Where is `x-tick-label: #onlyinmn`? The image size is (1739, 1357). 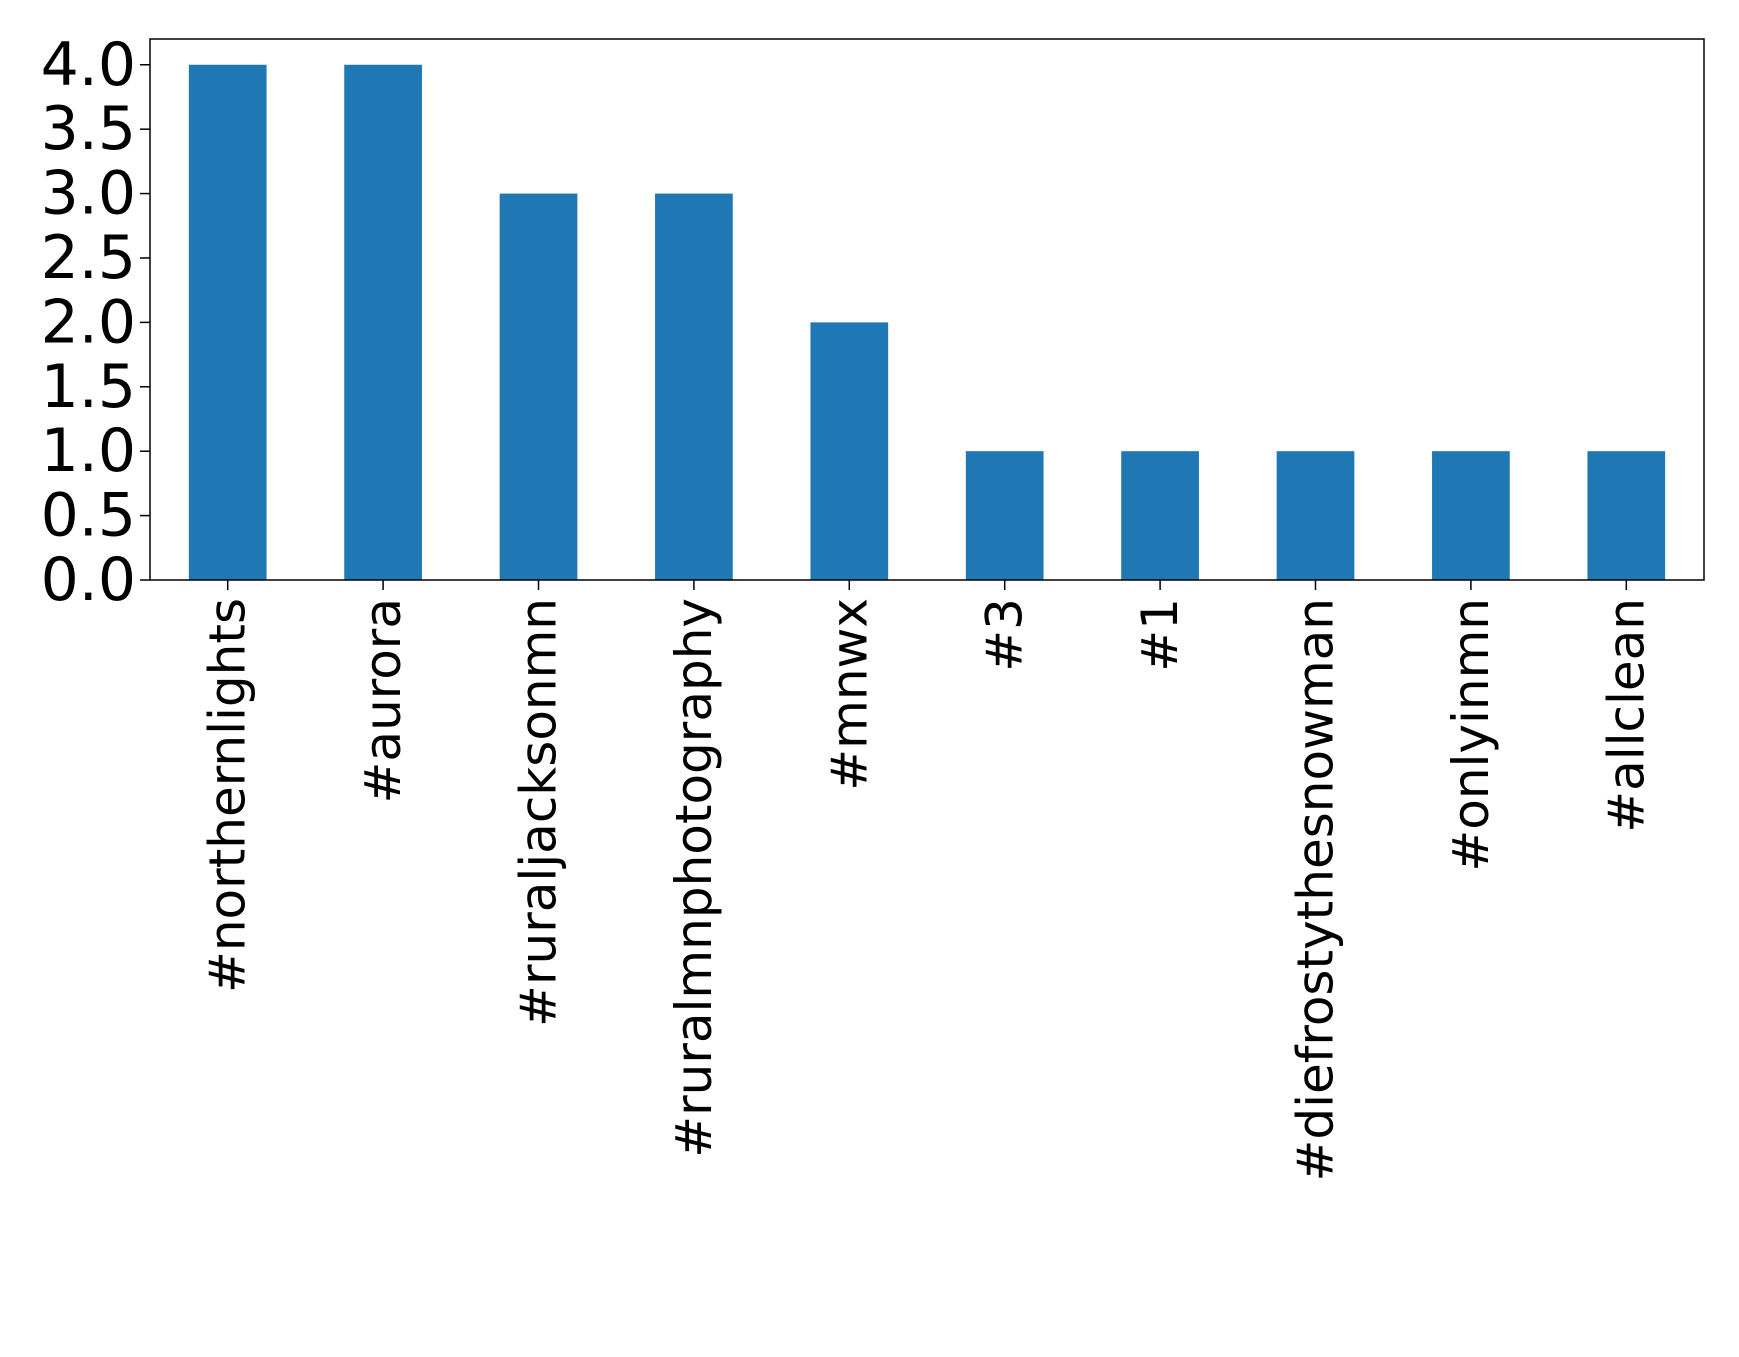 x-tick-label: #onlyinmn is located at coordinates (1471, 735).